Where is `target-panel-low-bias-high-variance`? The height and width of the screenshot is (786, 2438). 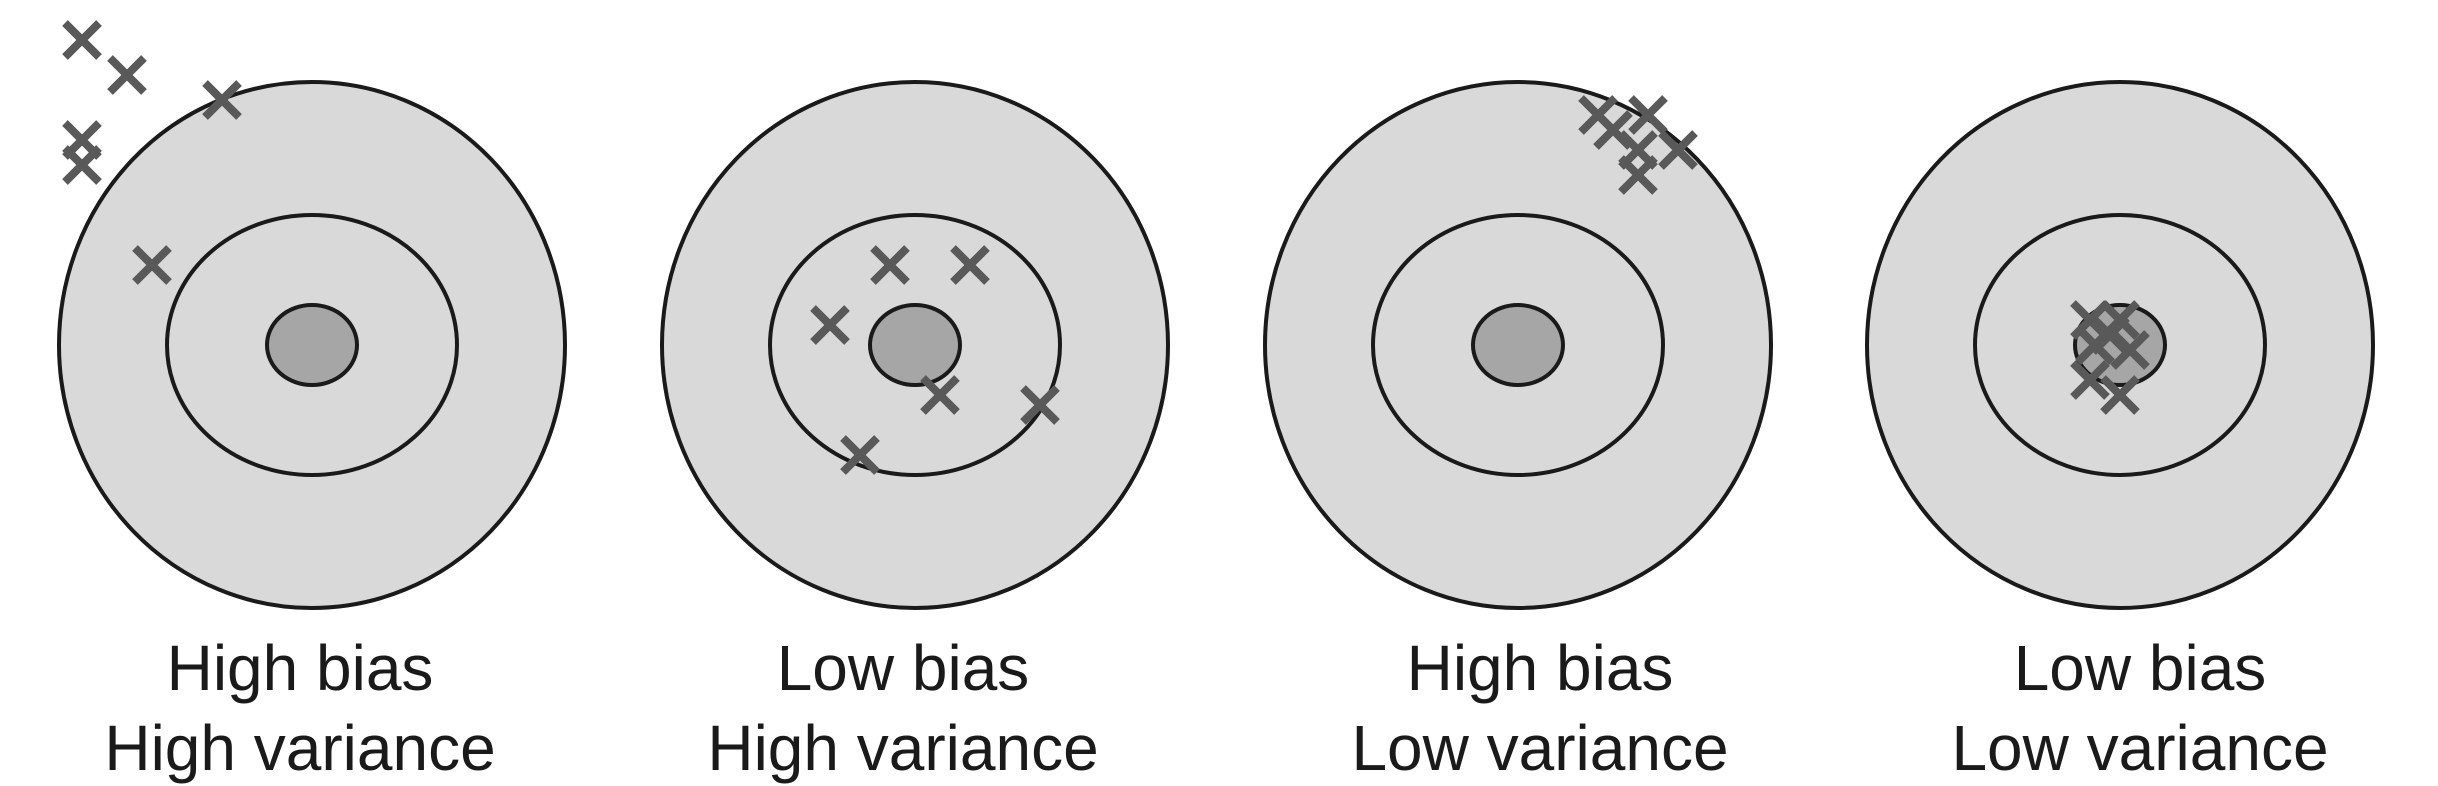
target-panel-low-bias-high-variance is located at coordinates (915, 345).